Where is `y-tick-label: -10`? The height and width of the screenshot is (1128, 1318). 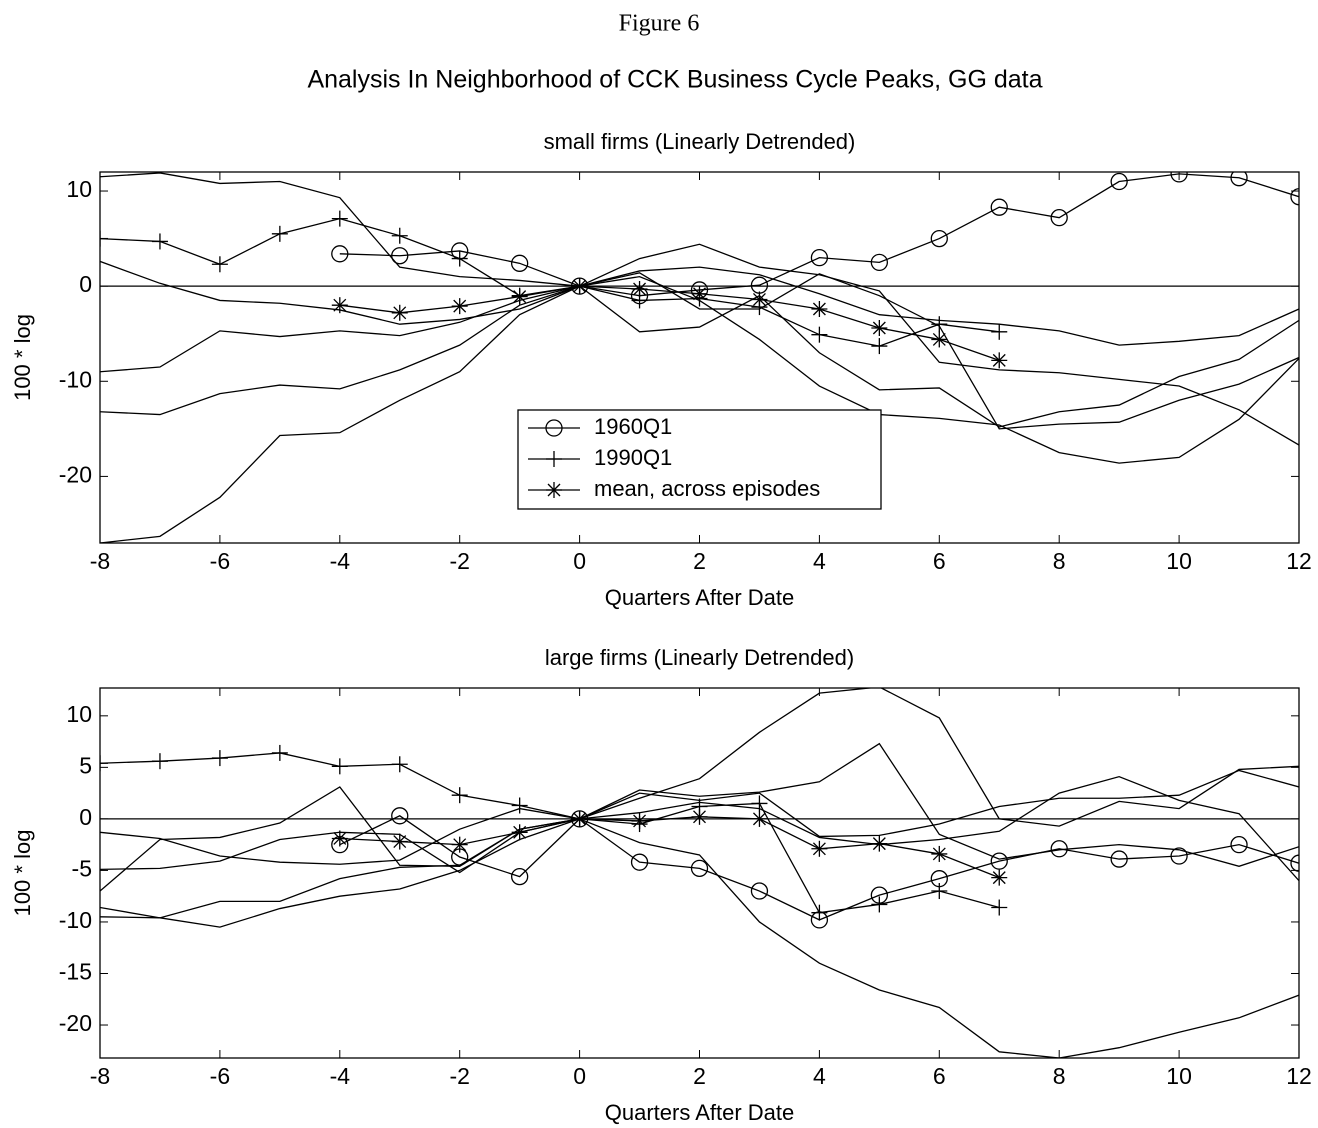 y-tick-label: -10 is located at coordinates (75, 920).